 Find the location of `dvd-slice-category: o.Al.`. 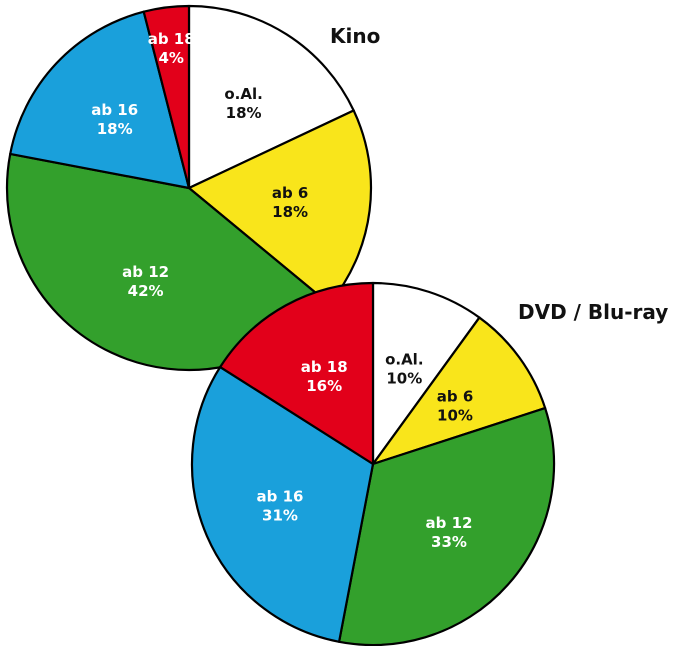

dvd-slice-category: o.Al. is located at coordinates (404, 360).